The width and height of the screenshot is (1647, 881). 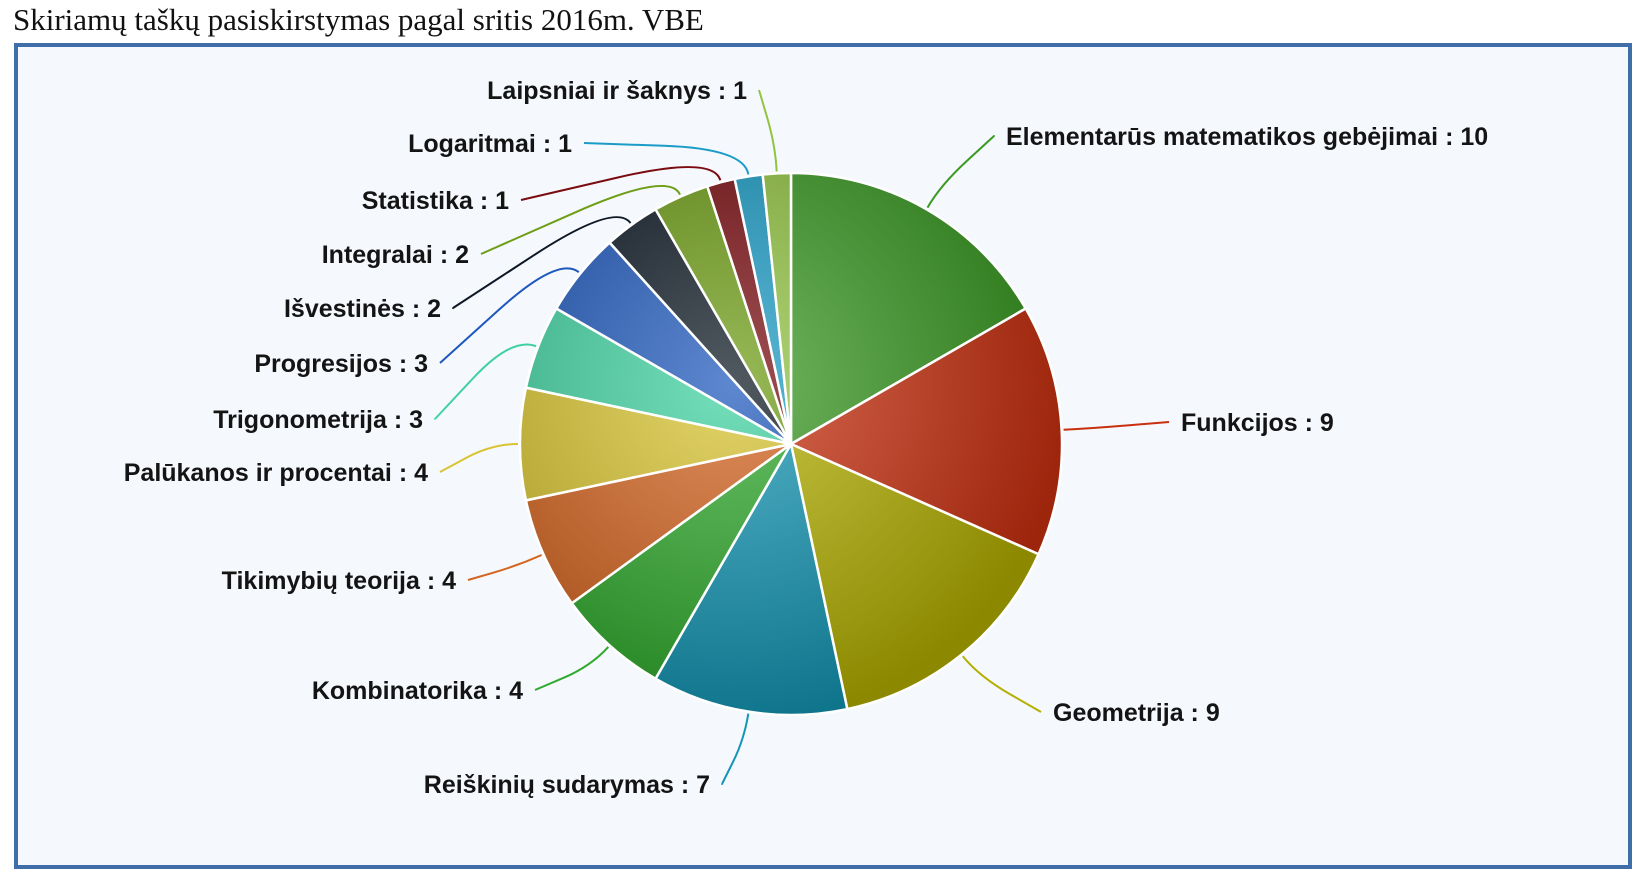 What do you see at coordinates (908, 308) in the screenshot?
I see `pie-slice-elementarus-matematikos-gebejimai` at bounding box center [908, 308].